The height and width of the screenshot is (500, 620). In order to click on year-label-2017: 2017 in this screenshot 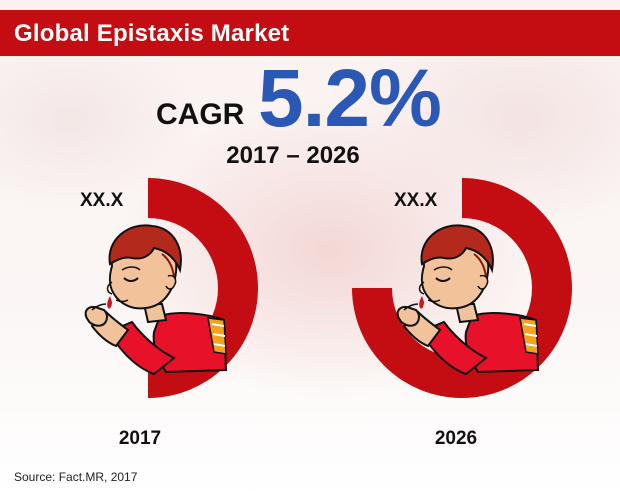, I will do `click(140, 438)`.